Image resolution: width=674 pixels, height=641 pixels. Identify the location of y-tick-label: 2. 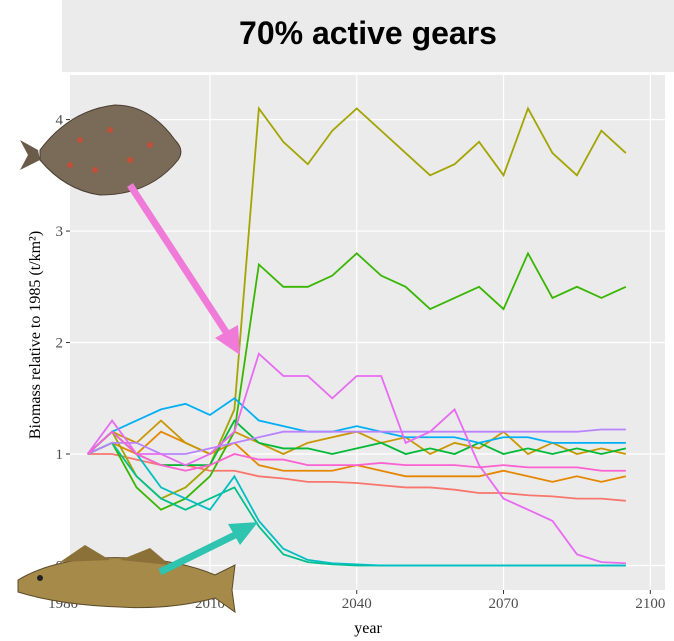
(60, 344).